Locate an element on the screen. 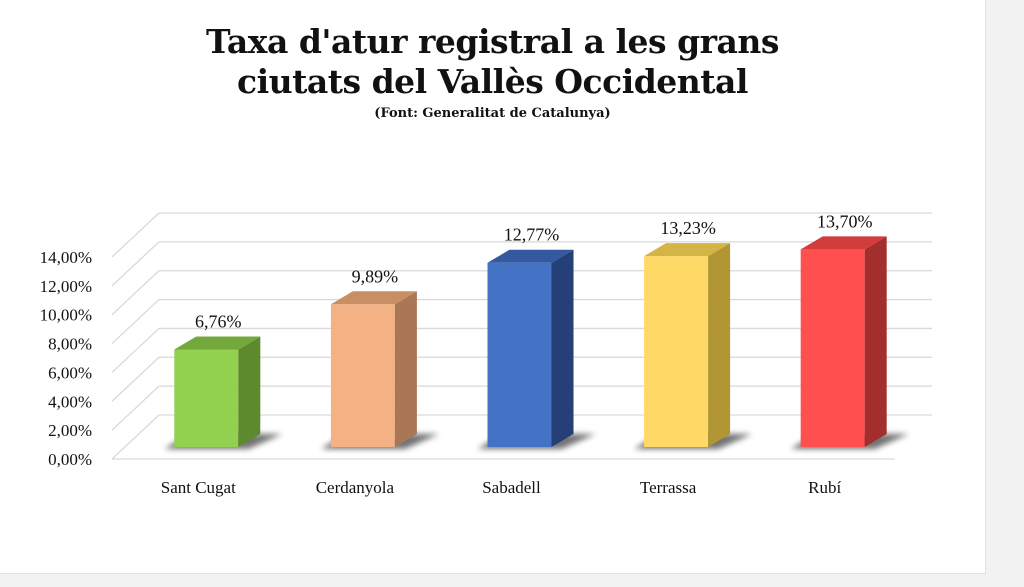 This screenshot has width=1024, height=587. bar-group: 9,89% is located at coordinates (379, 357).